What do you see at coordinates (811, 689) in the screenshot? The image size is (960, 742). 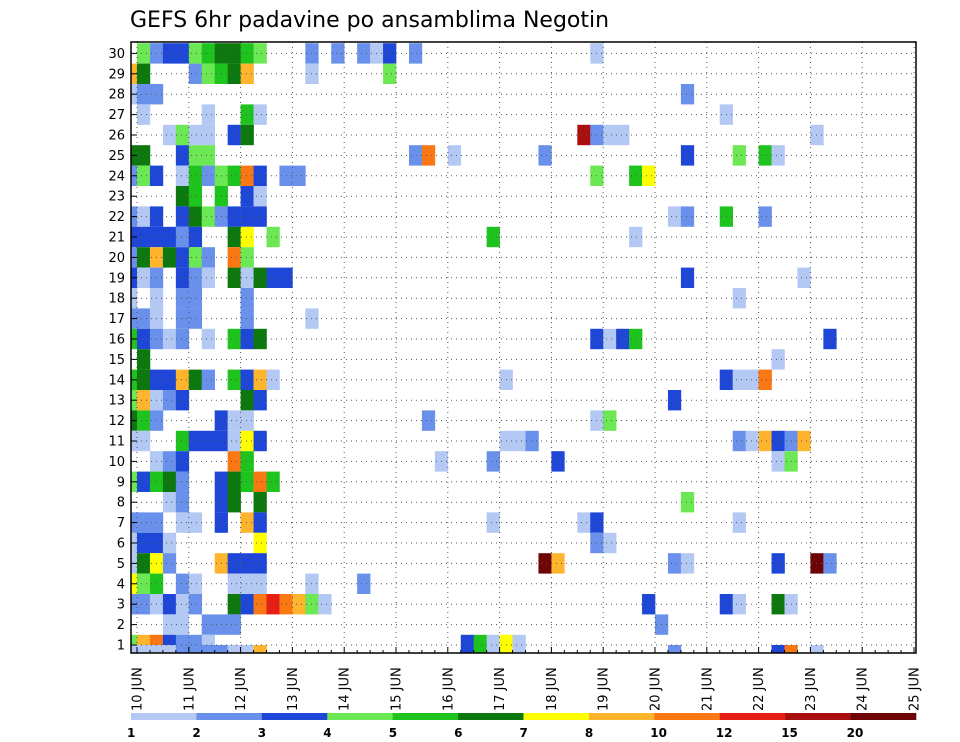 I see `x-tick-label: 23 JUN` at bounding box center [811, 689].